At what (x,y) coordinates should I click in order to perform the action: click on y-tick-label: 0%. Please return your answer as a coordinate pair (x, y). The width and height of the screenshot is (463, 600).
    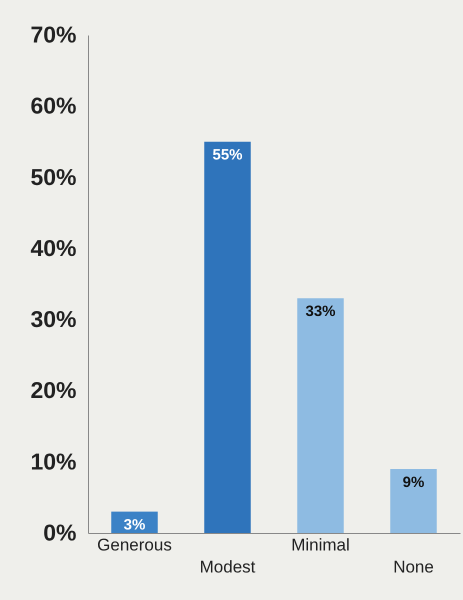
    Looking at the image, I should click on (59, 533).